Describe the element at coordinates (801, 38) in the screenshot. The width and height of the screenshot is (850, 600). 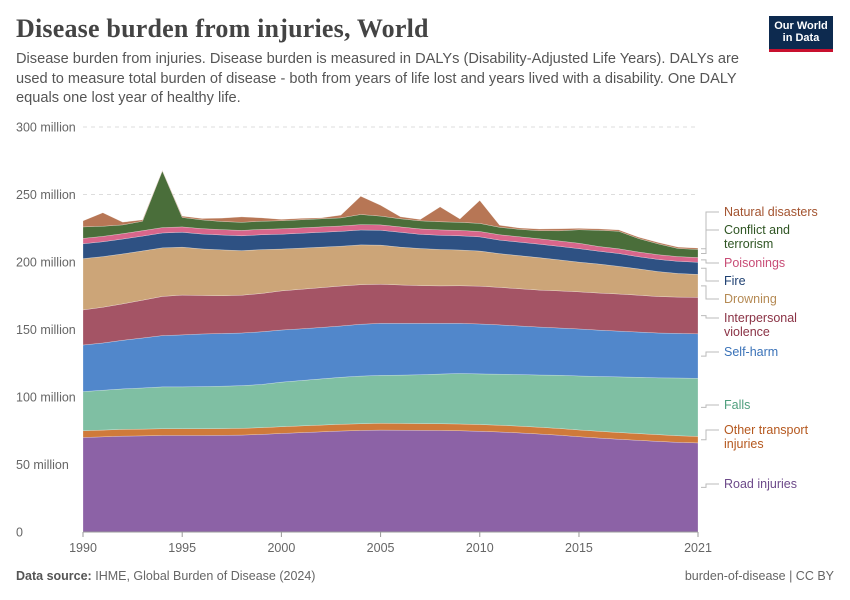
I see `logo-line-2: in Data` at that location.